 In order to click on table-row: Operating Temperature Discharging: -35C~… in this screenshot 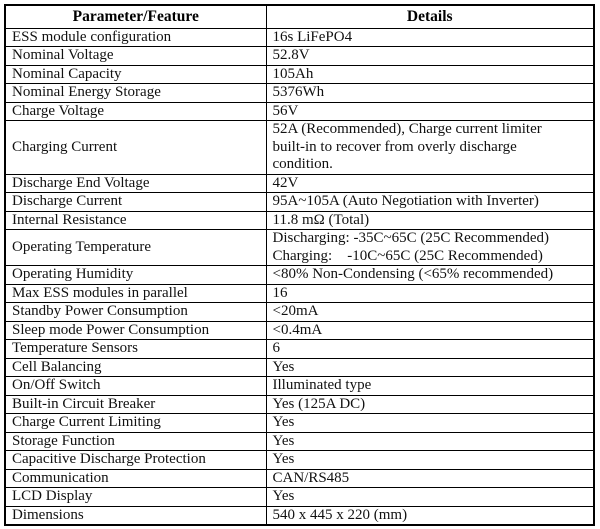, I will do `click(299, 247)`.